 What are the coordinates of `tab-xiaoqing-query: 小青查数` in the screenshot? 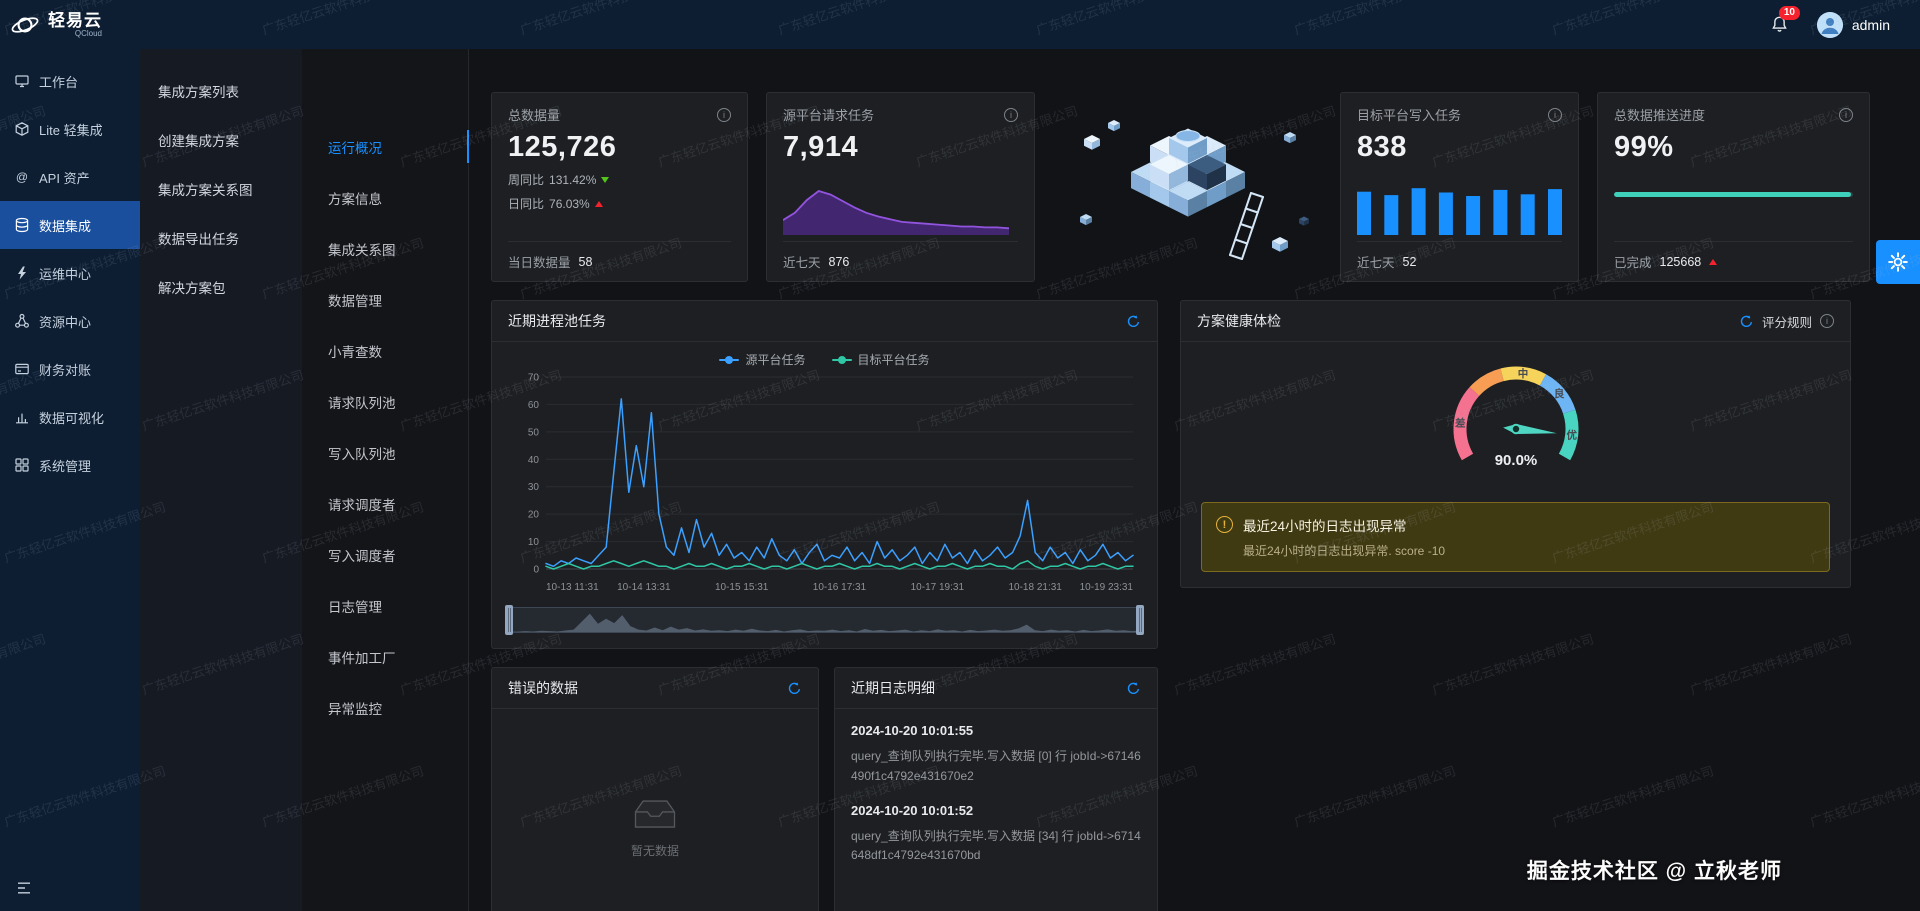 It's located at (355, 352).